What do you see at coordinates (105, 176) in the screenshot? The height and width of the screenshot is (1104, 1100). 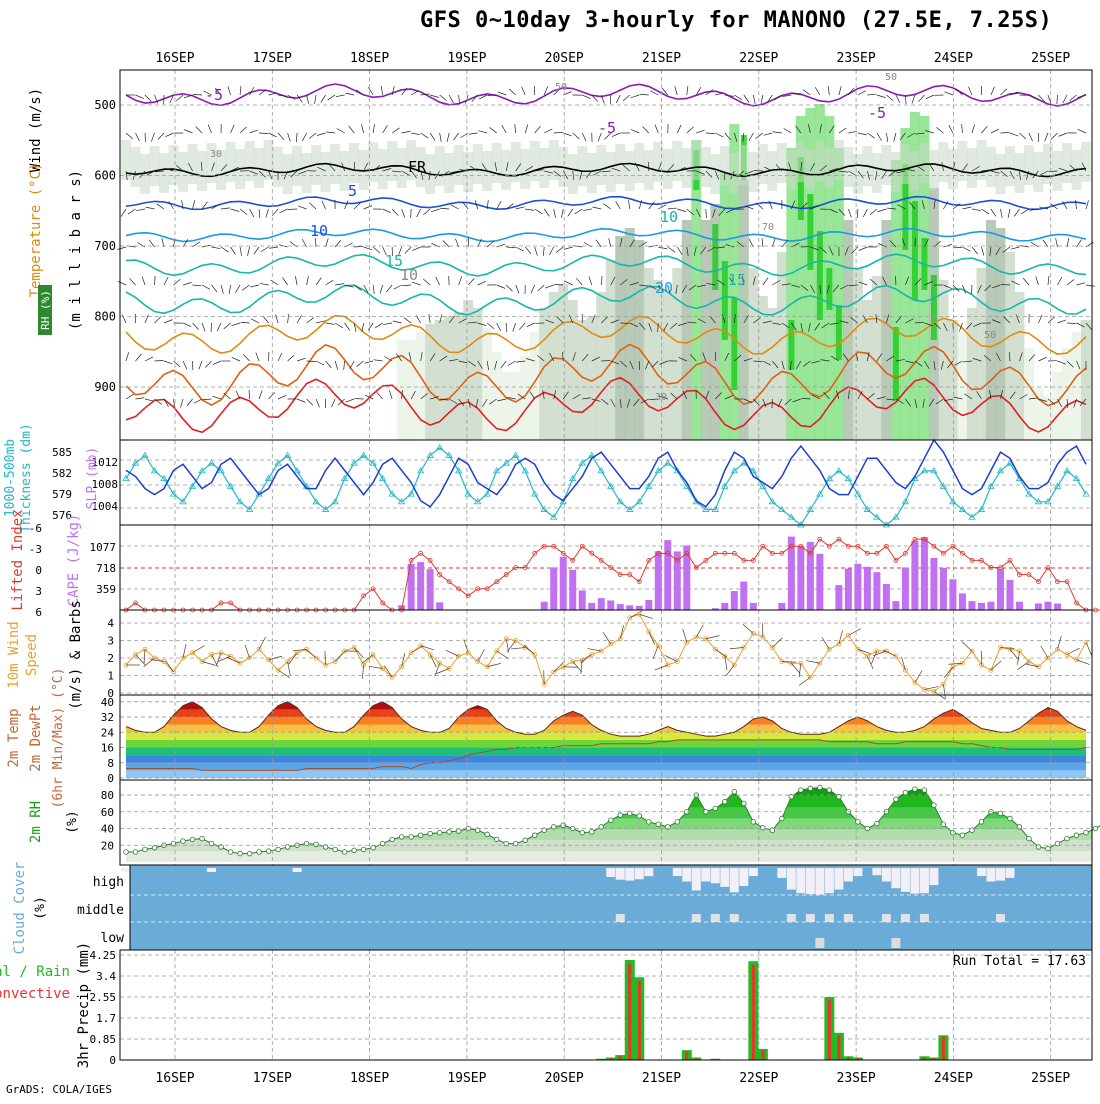 I see `pressure-tick: 600` at bounding box center [105, 176].